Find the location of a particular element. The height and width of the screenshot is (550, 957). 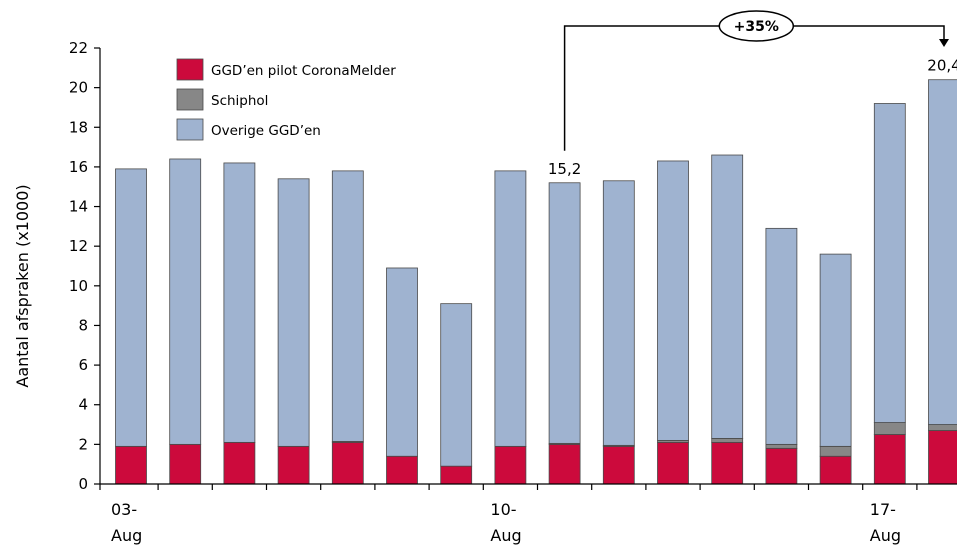

data-labels: 15,2 20,4 is located at coordinates (752, 117).